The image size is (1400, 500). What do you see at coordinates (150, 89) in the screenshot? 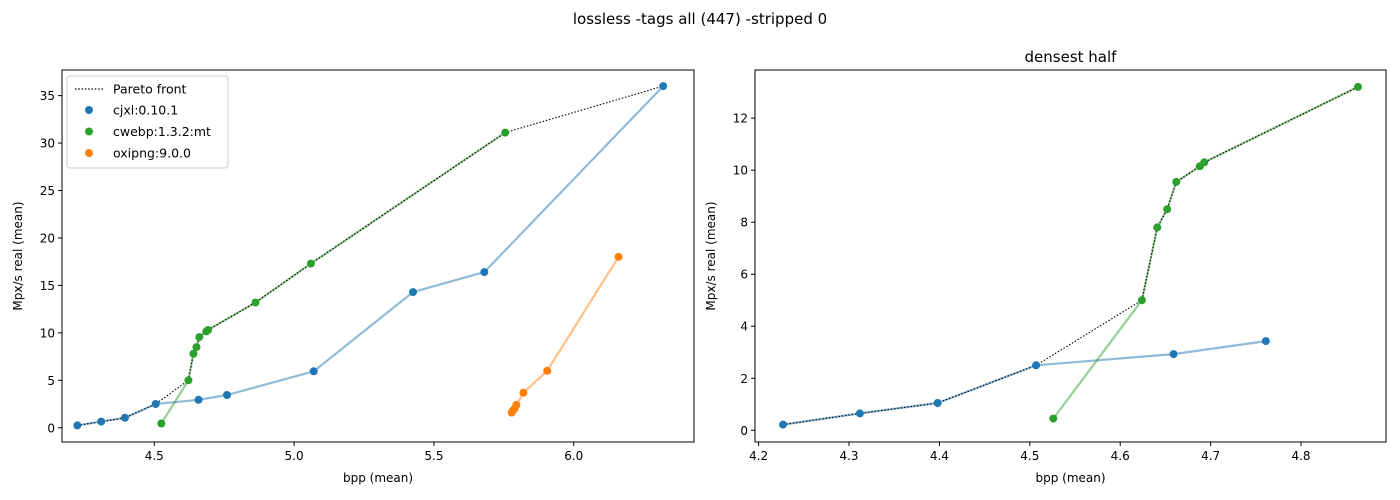
I see `legend-label-pareto: Pareto front` at bounding box center [150, 89].